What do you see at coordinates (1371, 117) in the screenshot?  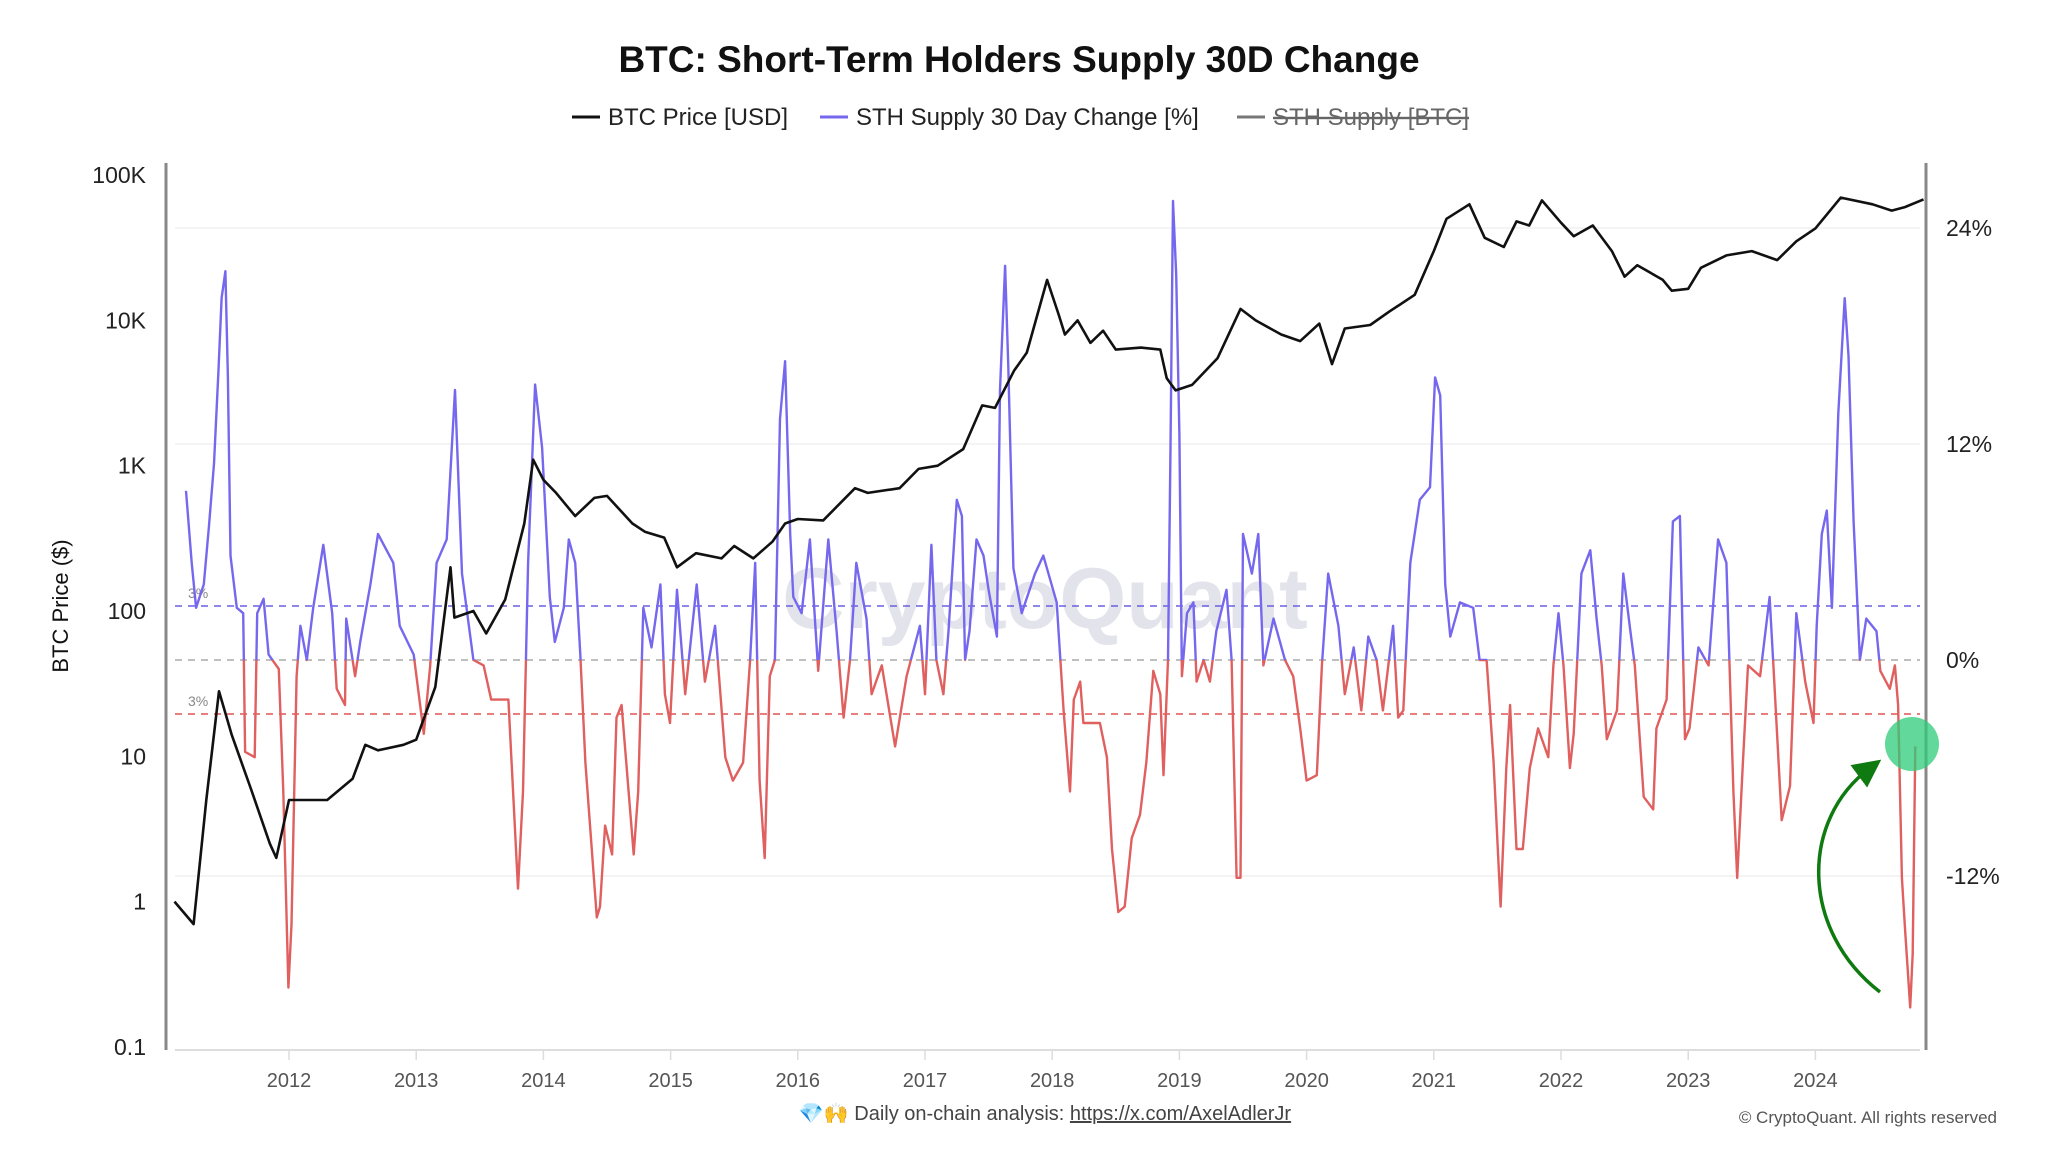 I see `legend-label: STH Supply [BTC]` at bounding box center [1371, 117].